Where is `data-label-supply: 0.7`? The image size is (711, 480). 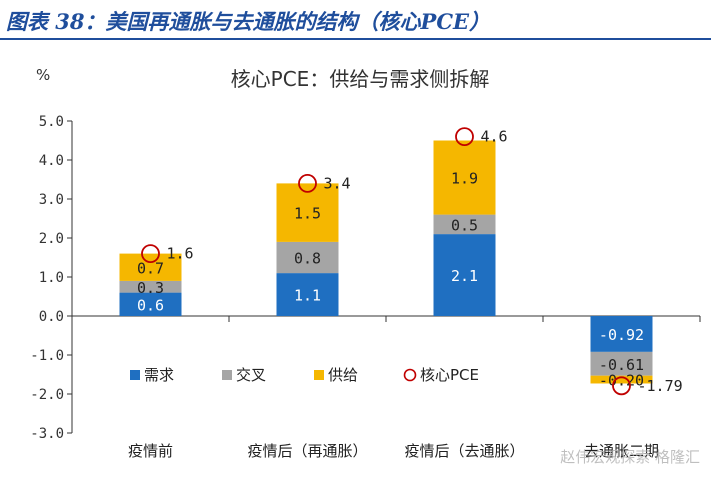 data-label-supply: 0.7 is located at coordinates (150, 268).